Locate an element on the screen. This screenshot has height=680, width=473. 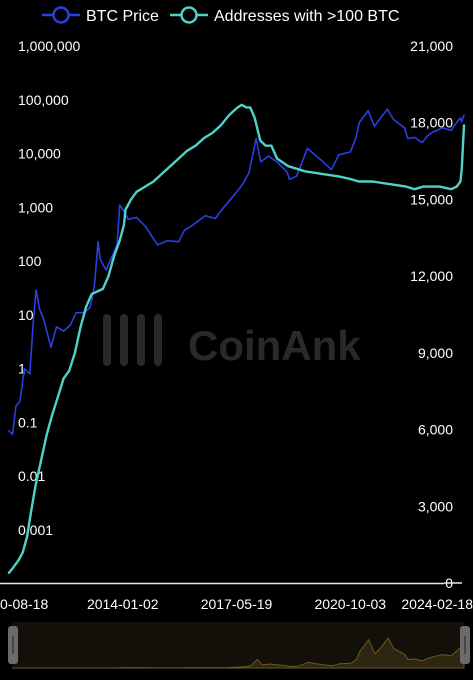
watermark: CoinAnk is located at coordinates (232, 341).